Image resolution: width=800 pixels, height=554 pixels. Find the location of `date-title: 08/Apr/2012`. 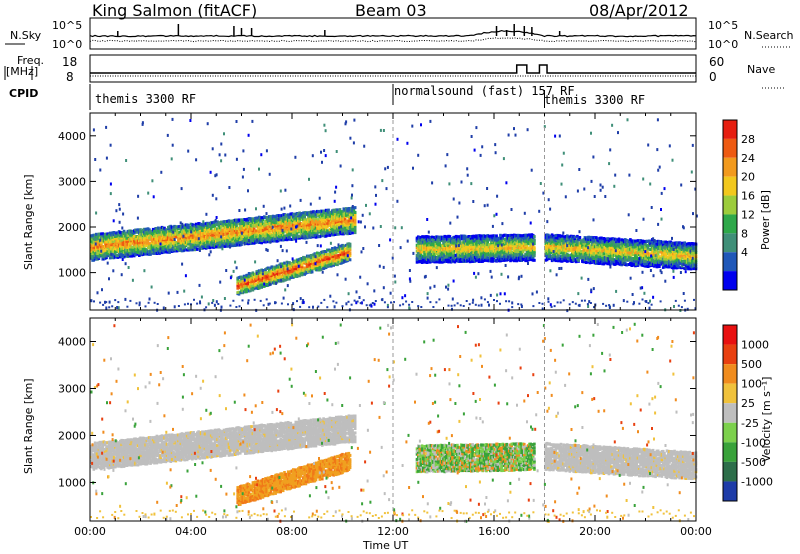

date-title: 08/Apr/2012 is located at coordinates (639, 10).